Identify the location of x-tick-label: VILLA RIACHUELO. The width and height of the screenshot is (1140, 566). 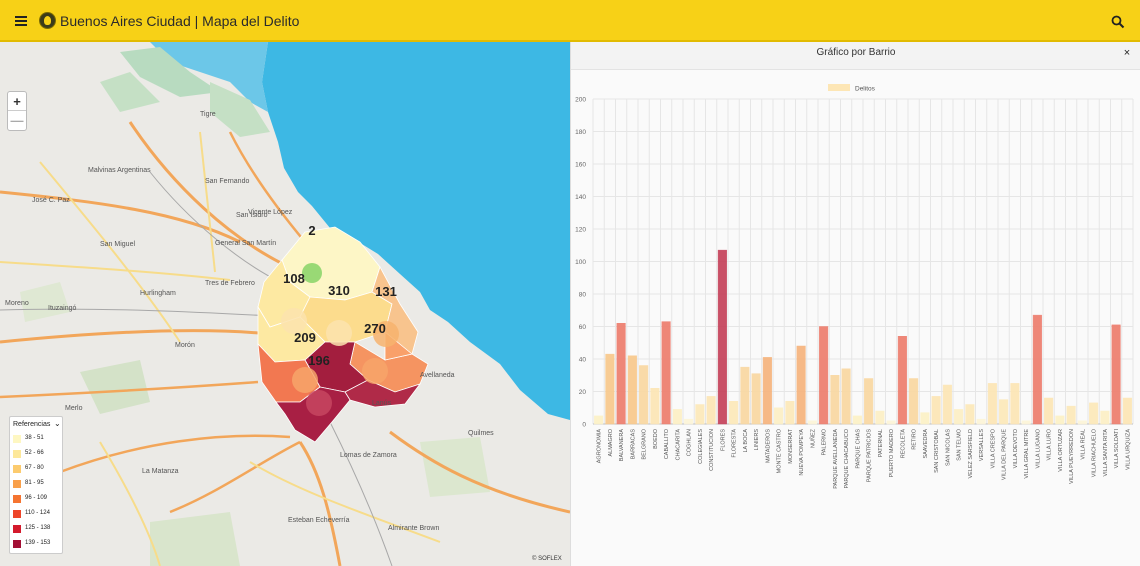
(1095, 452).